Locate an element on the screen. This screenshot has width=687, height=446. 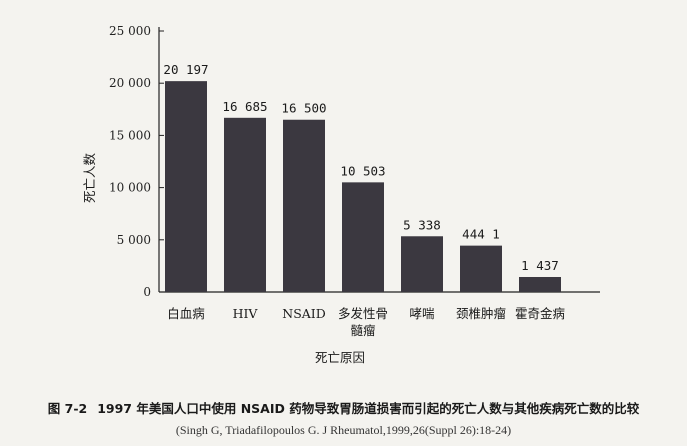
bar-value-label: 16 500 is located at coordinates (303, 108).